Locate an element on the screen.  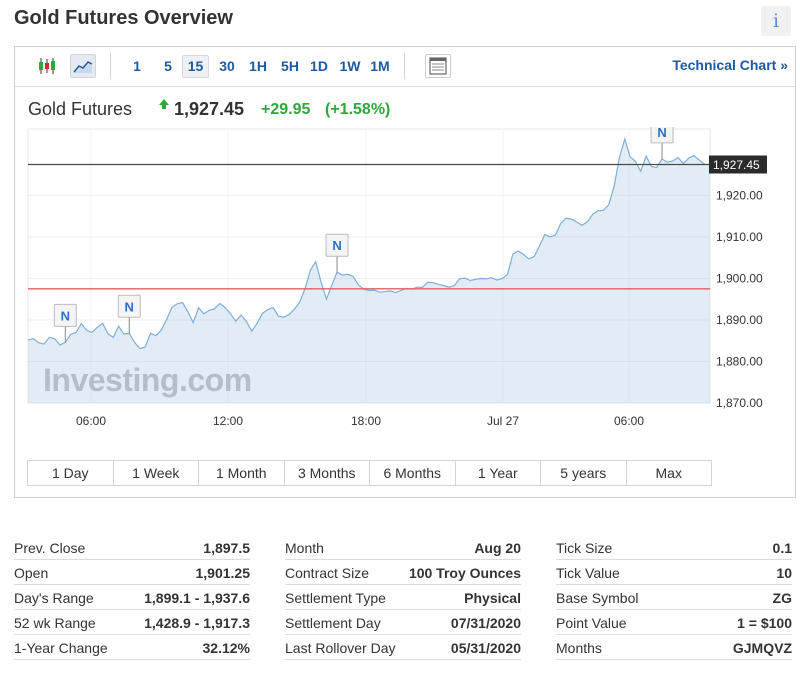
stat-row: Months GJMQVZ is located at coordinates (674, 647).